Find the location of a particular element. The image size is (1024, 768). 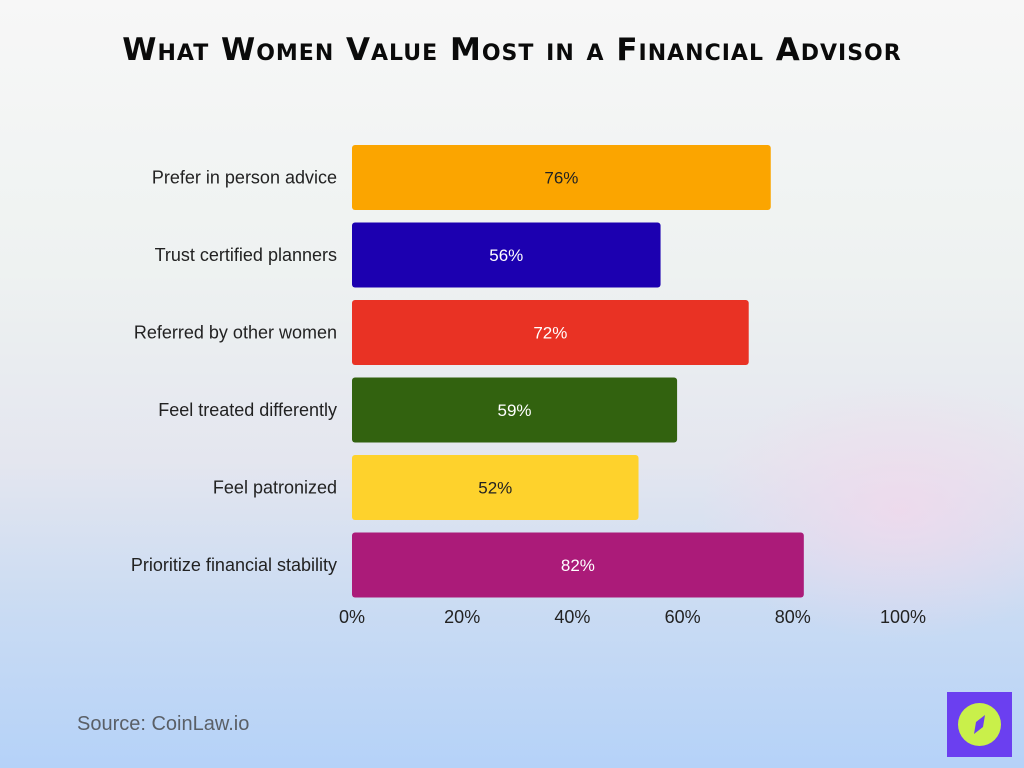

data-label: 72% is located at coordinates (550, 333).